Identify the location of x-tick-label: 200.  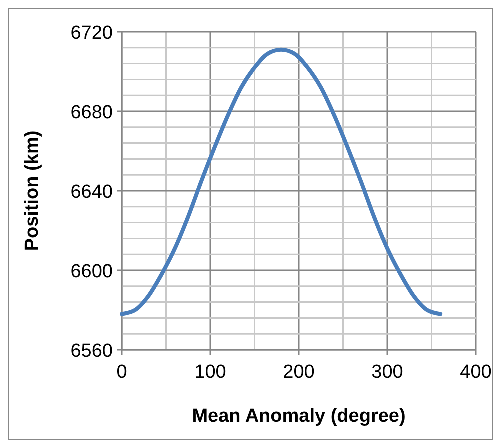
(299, 372).